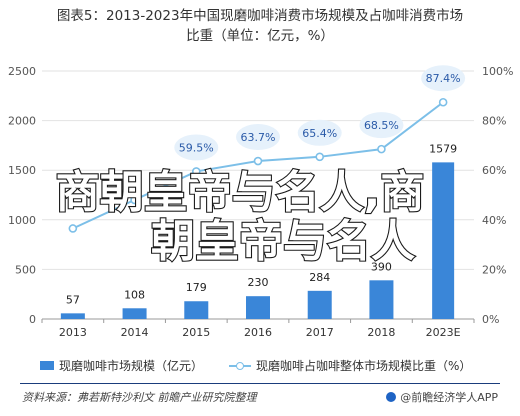  Describe the element at coordinates (131, 366) in the screenshot. I see `legend-bar-label: 现磨咖啡市场规模（亿元）` at that location.